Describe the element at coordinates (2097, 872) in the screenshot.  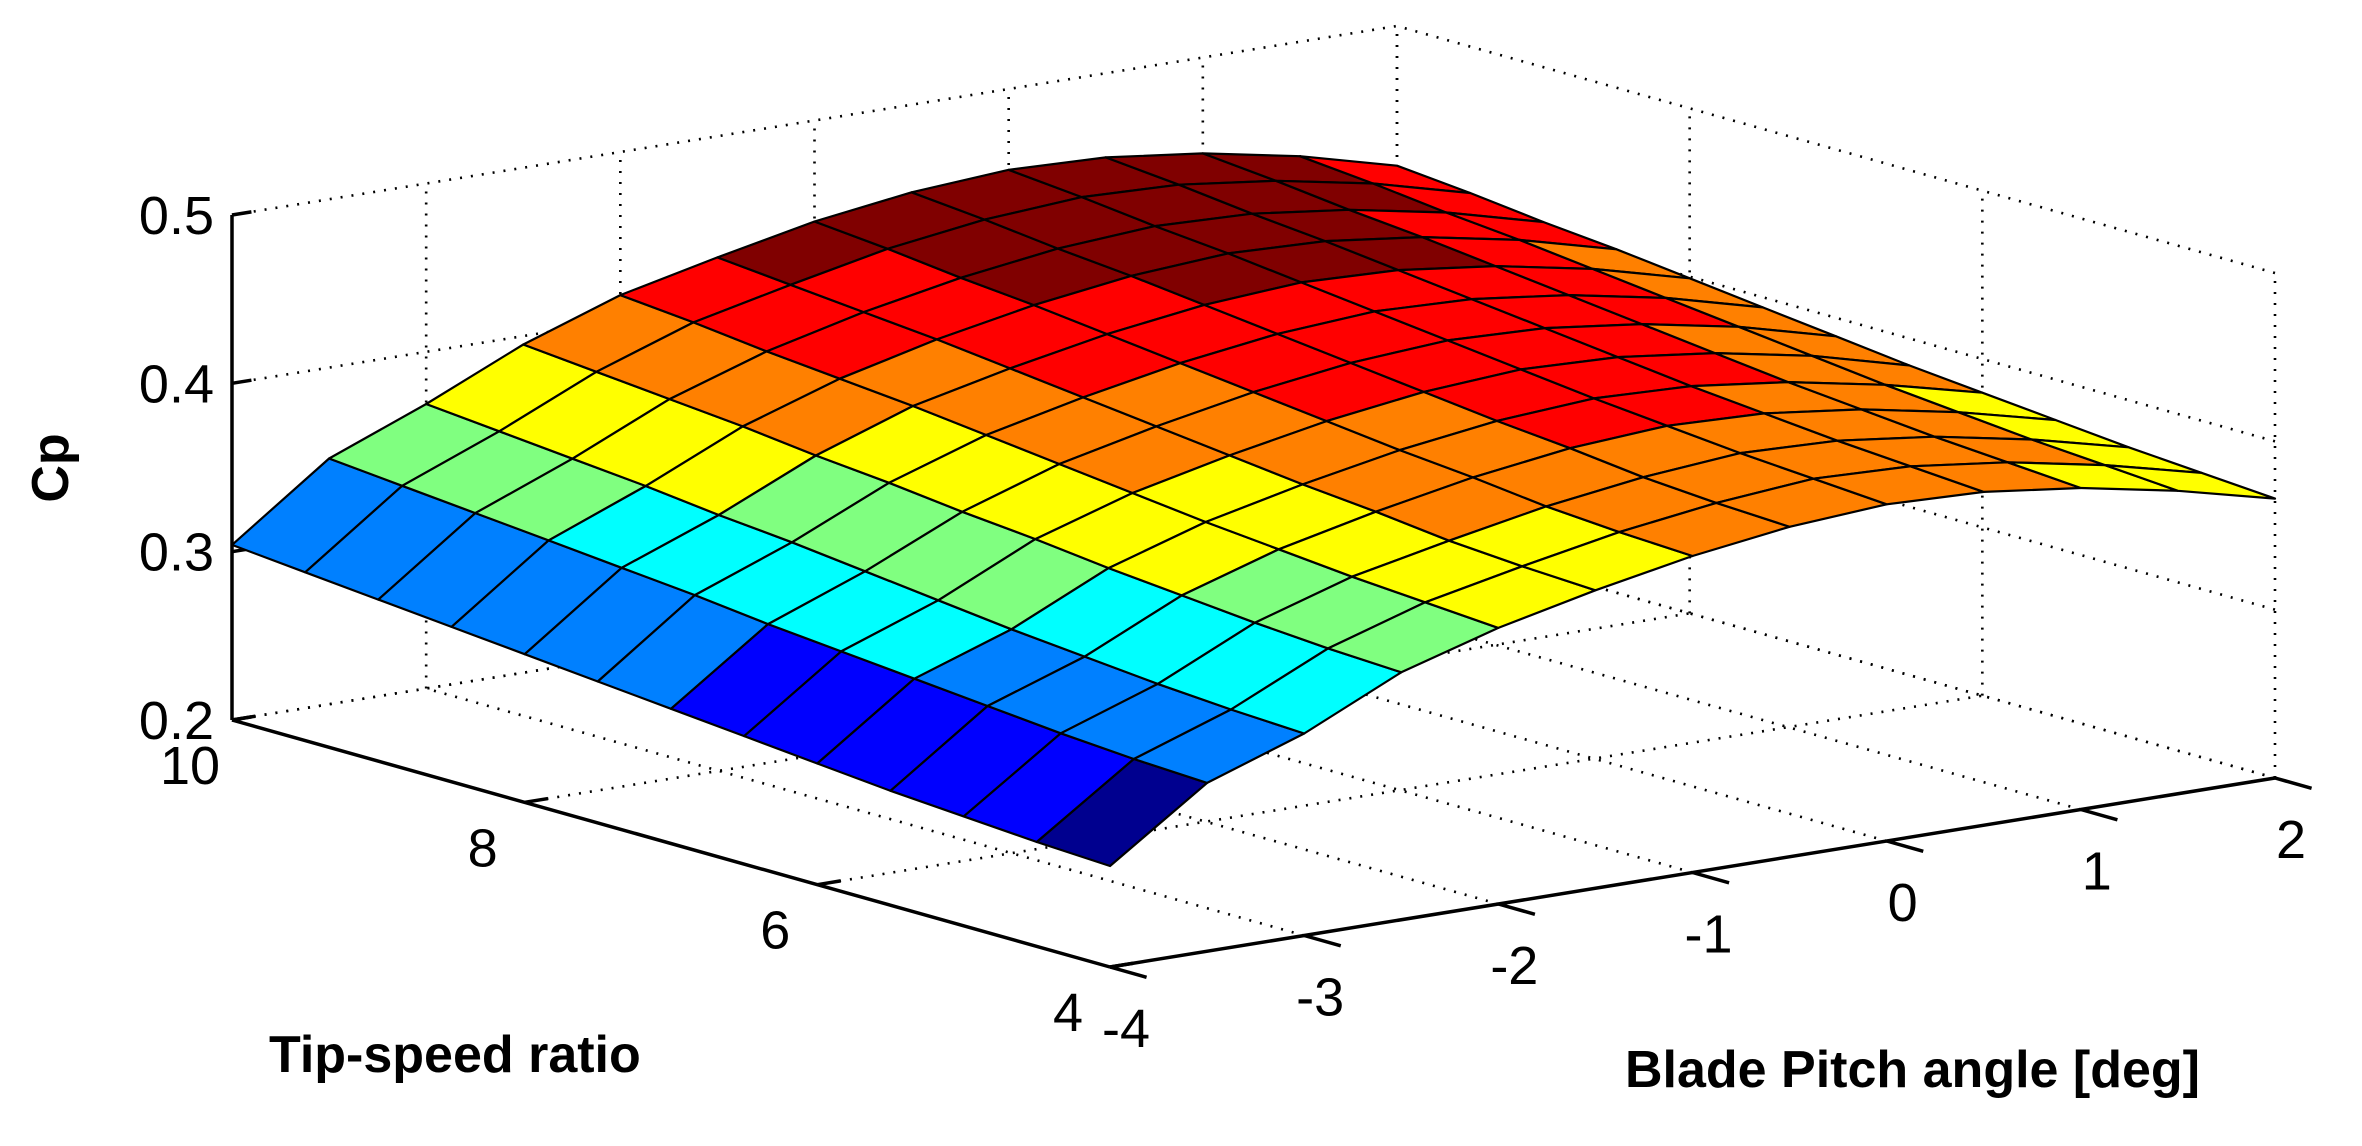
I see `x-tick-label: 1` at that location.